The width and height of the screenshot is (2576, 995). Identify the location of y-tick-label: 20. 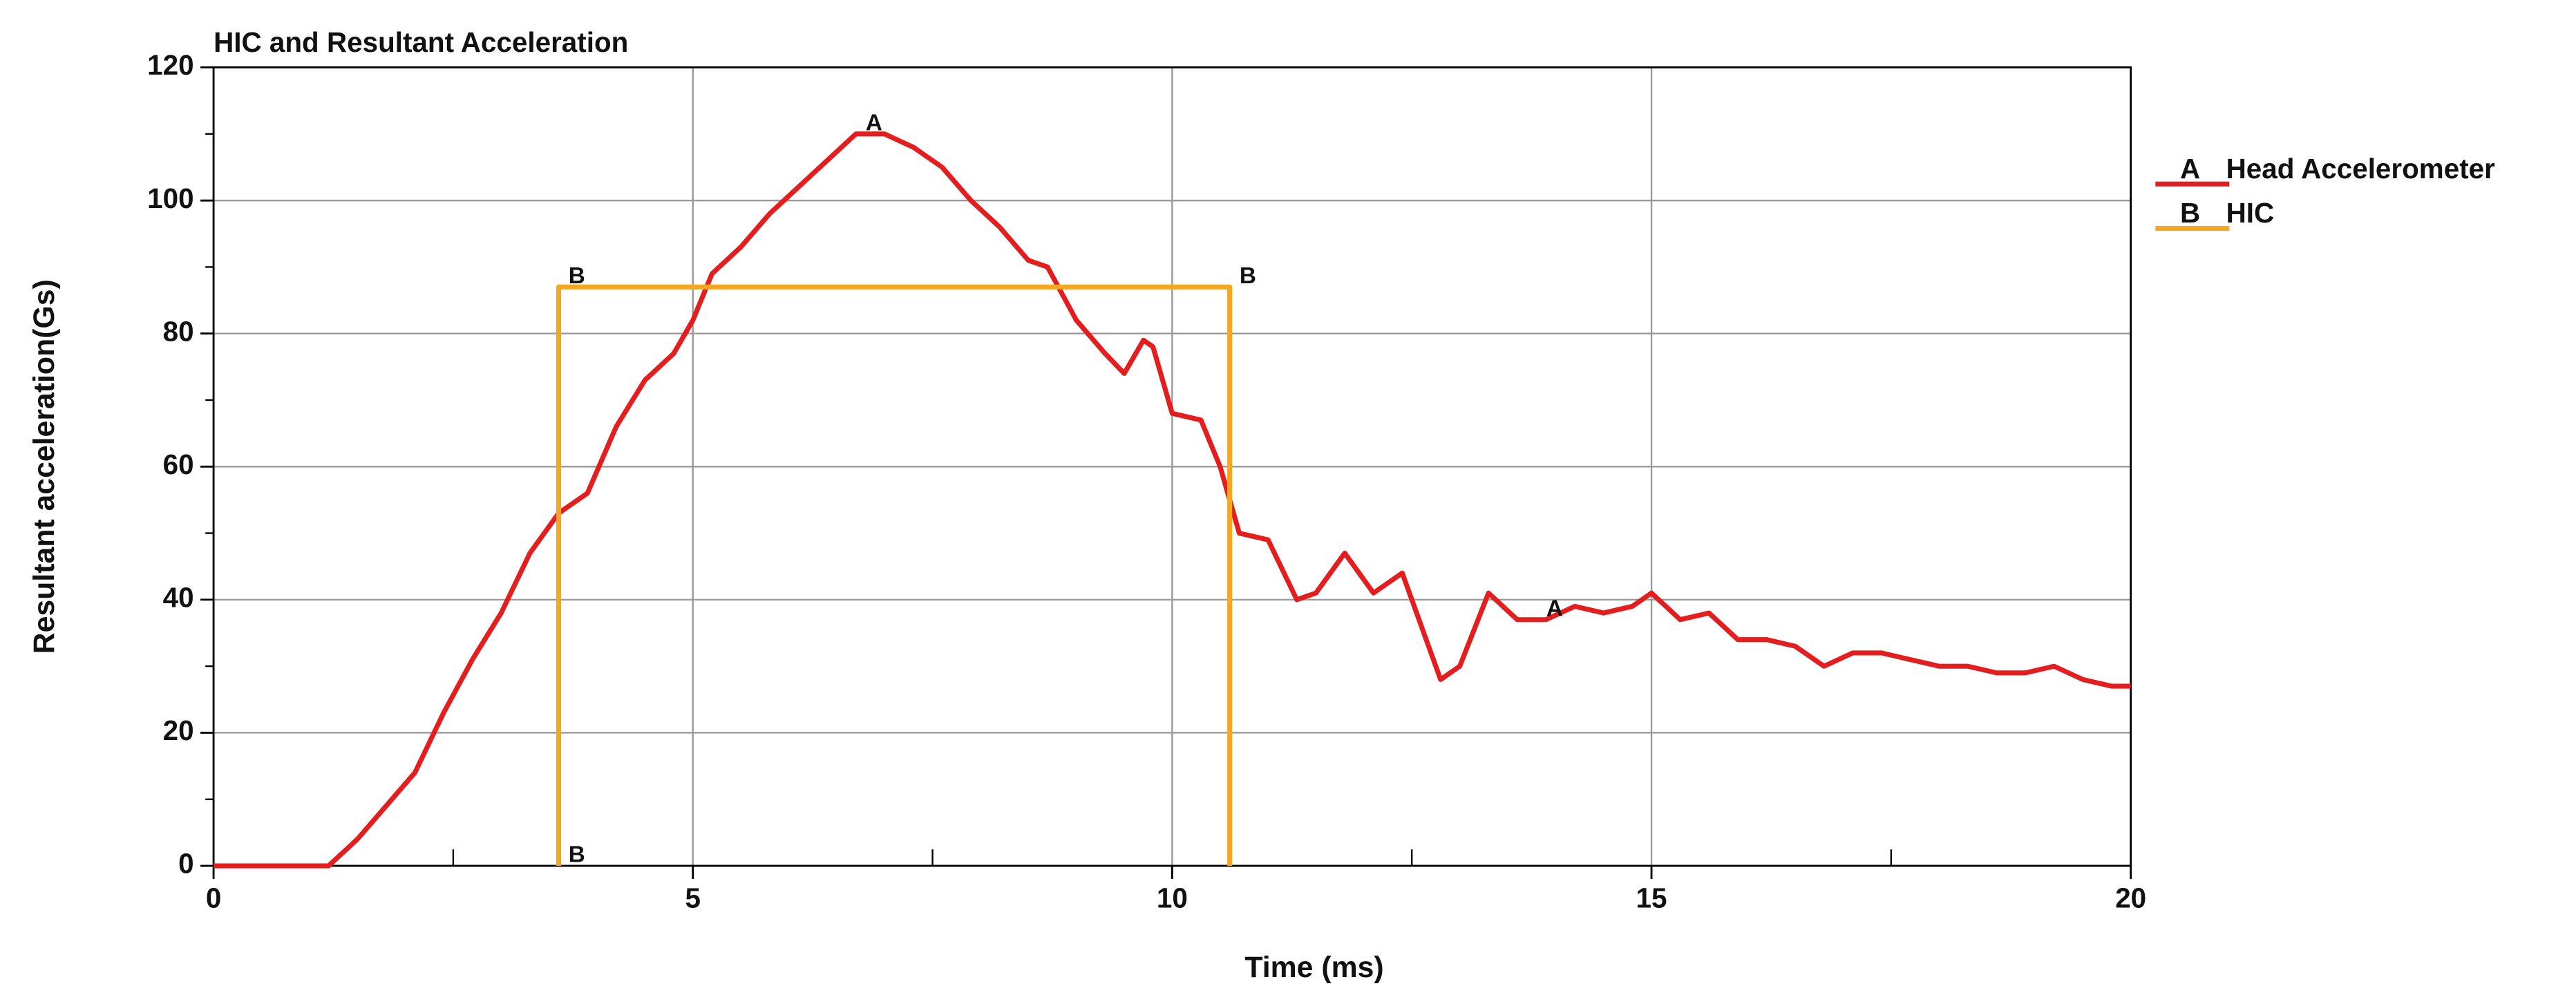
(178, 730).